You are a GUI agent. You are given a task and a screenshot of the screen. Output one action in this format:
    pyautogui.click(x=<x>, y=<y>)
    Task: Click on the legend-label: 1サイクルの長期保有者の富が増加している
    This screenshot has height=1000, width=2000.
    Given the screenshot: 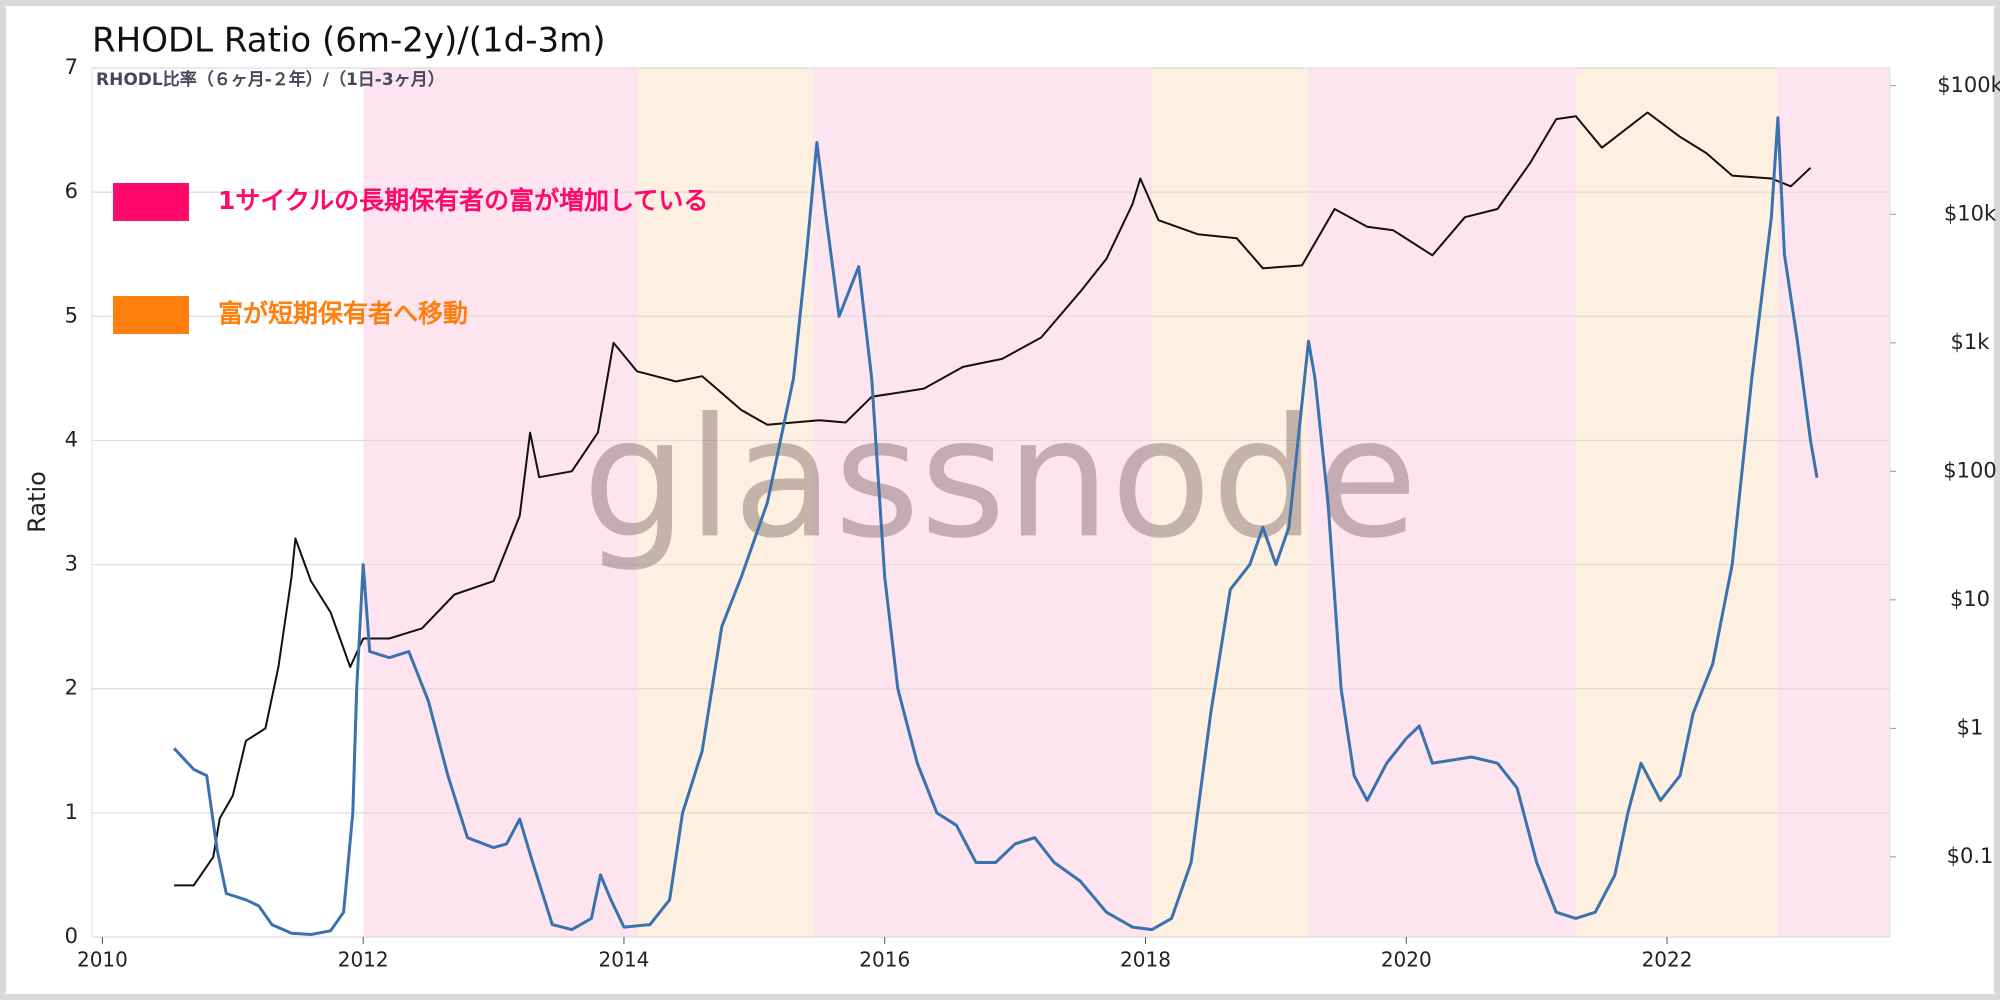 What is the action you would take?
    pyautogui.click(x=463, y=200)
    